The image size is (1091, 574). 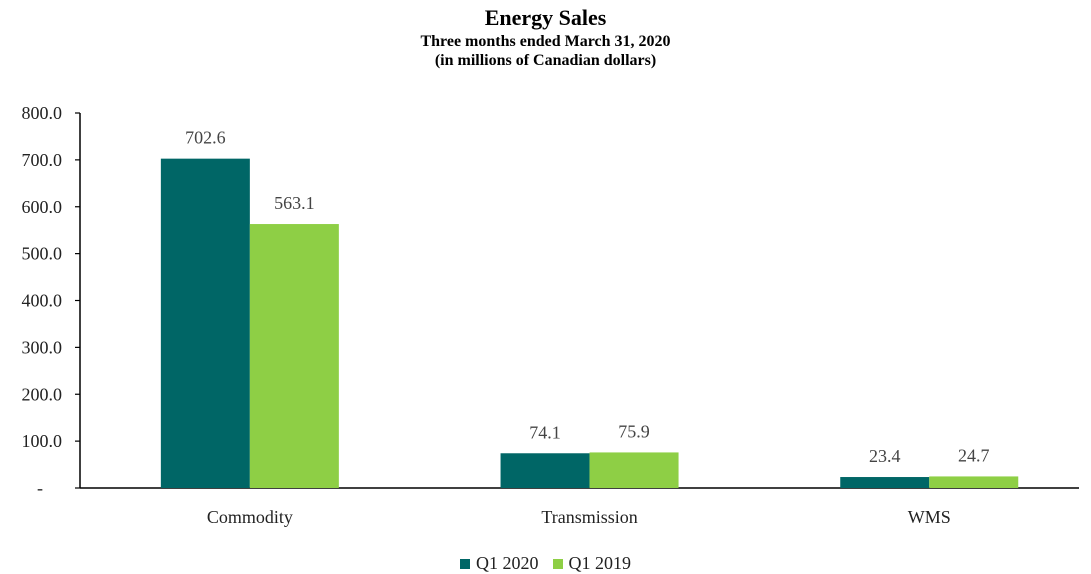 What do you see at coordinates (42, 160) in the screenshot?
I see `y-tick-label: 700.0` at bounding box center [42, 160].